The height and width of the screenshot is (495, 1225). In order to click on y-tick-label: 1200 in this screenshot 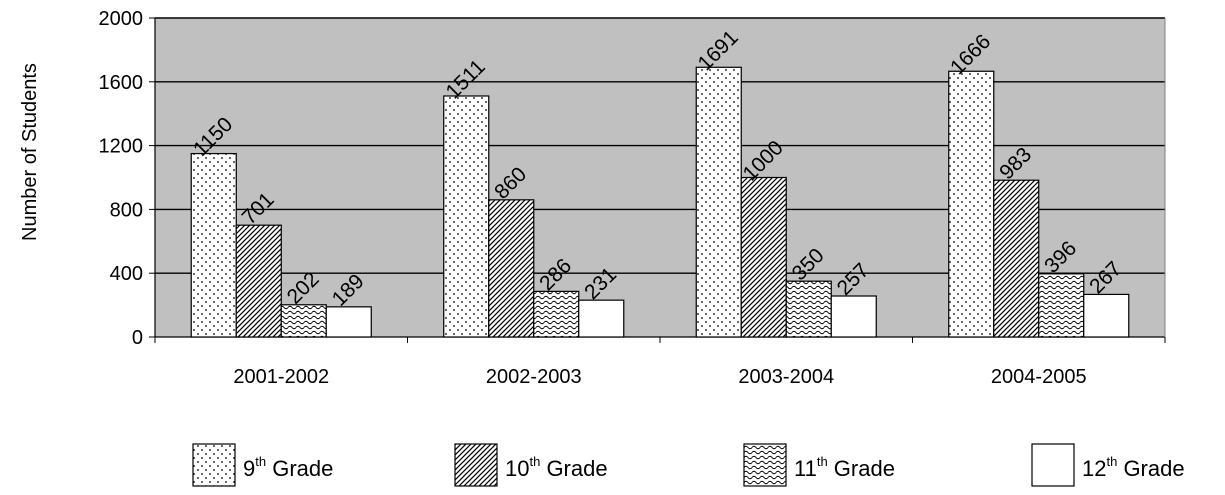, I will do `click(121, 147)`.